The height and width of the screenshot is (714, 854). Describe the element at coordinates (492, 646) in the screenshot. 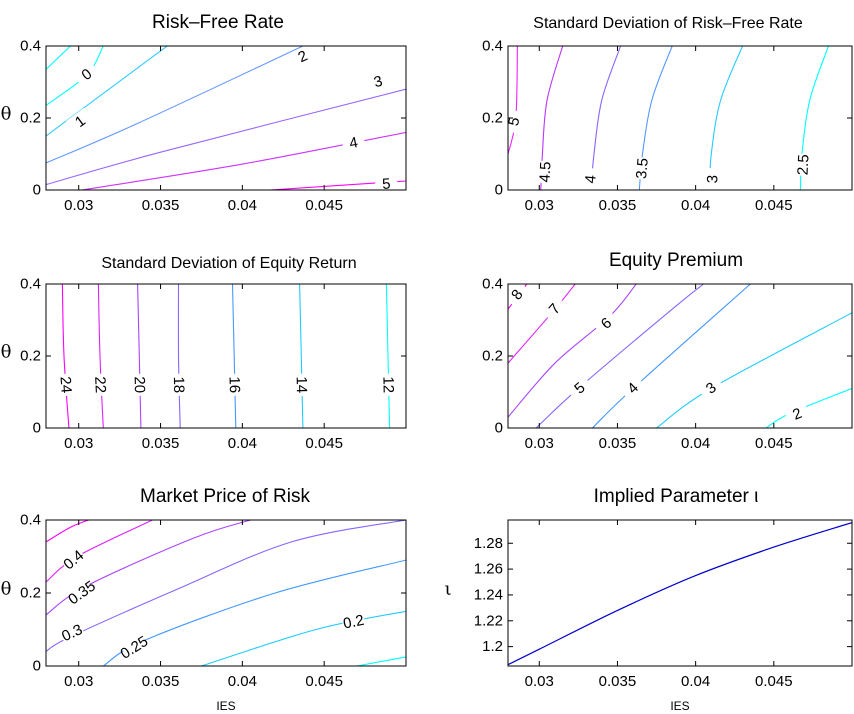

I see `y-tick-label: 1.2` at that location.